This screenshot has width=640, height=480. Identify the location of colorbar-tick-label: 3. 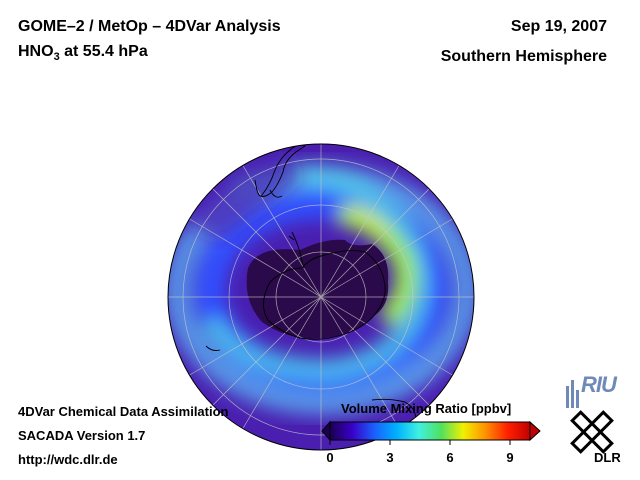
(390, 457).